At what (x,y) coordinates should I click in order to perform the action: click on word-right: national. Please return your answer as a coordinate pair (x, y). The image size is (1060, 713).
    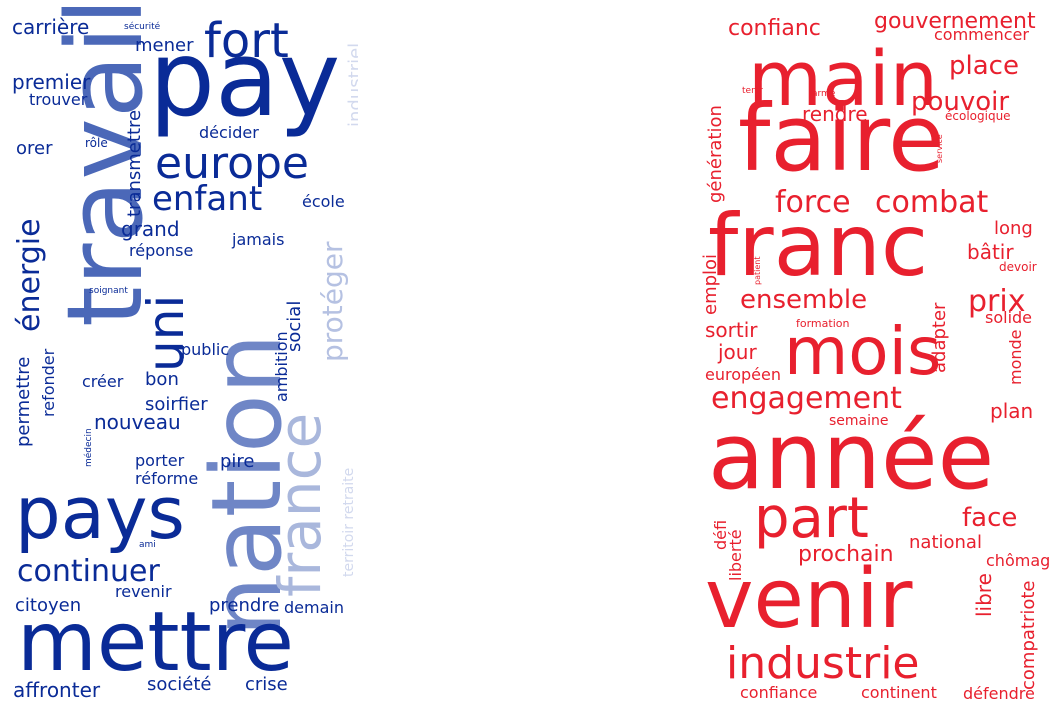
    Looking at the image, I should click on (945, 542).